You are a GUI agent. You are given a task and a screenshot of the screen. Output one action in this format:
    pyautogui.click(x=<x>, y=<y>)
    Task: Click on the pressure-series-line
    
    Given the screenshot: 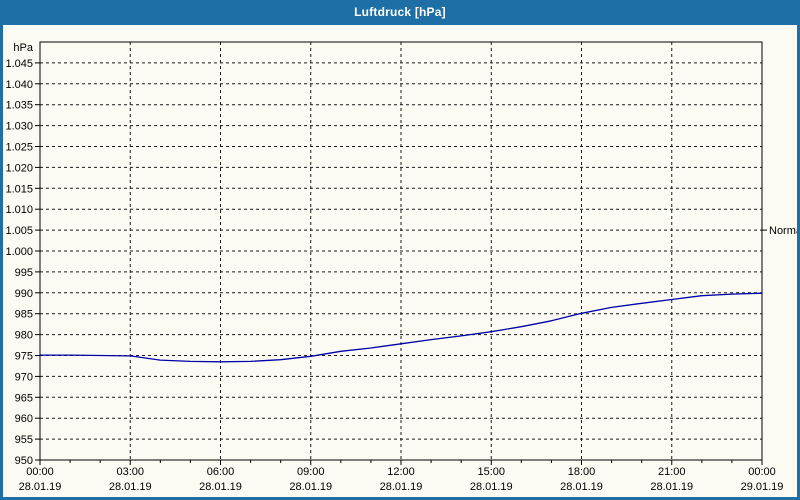 What is the action you would take?
    pyautogui.click(x=401, y=327)
    